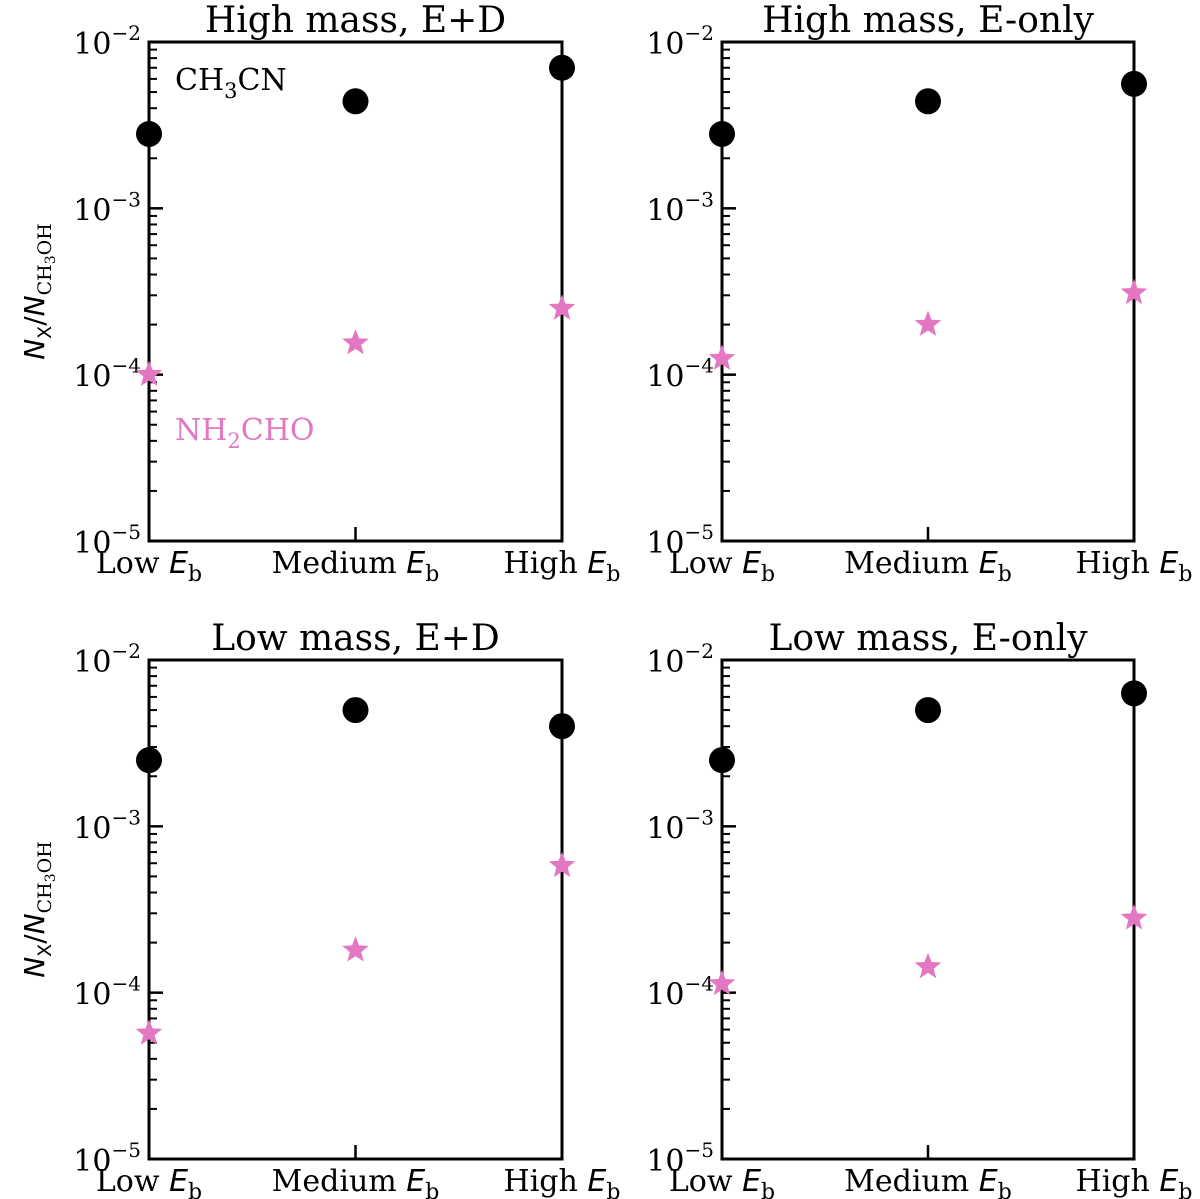  What do you see at coordinates (245, 433) in the screenshot?
I see `species-label: NH2CHO` at bounding box center [245, 433].